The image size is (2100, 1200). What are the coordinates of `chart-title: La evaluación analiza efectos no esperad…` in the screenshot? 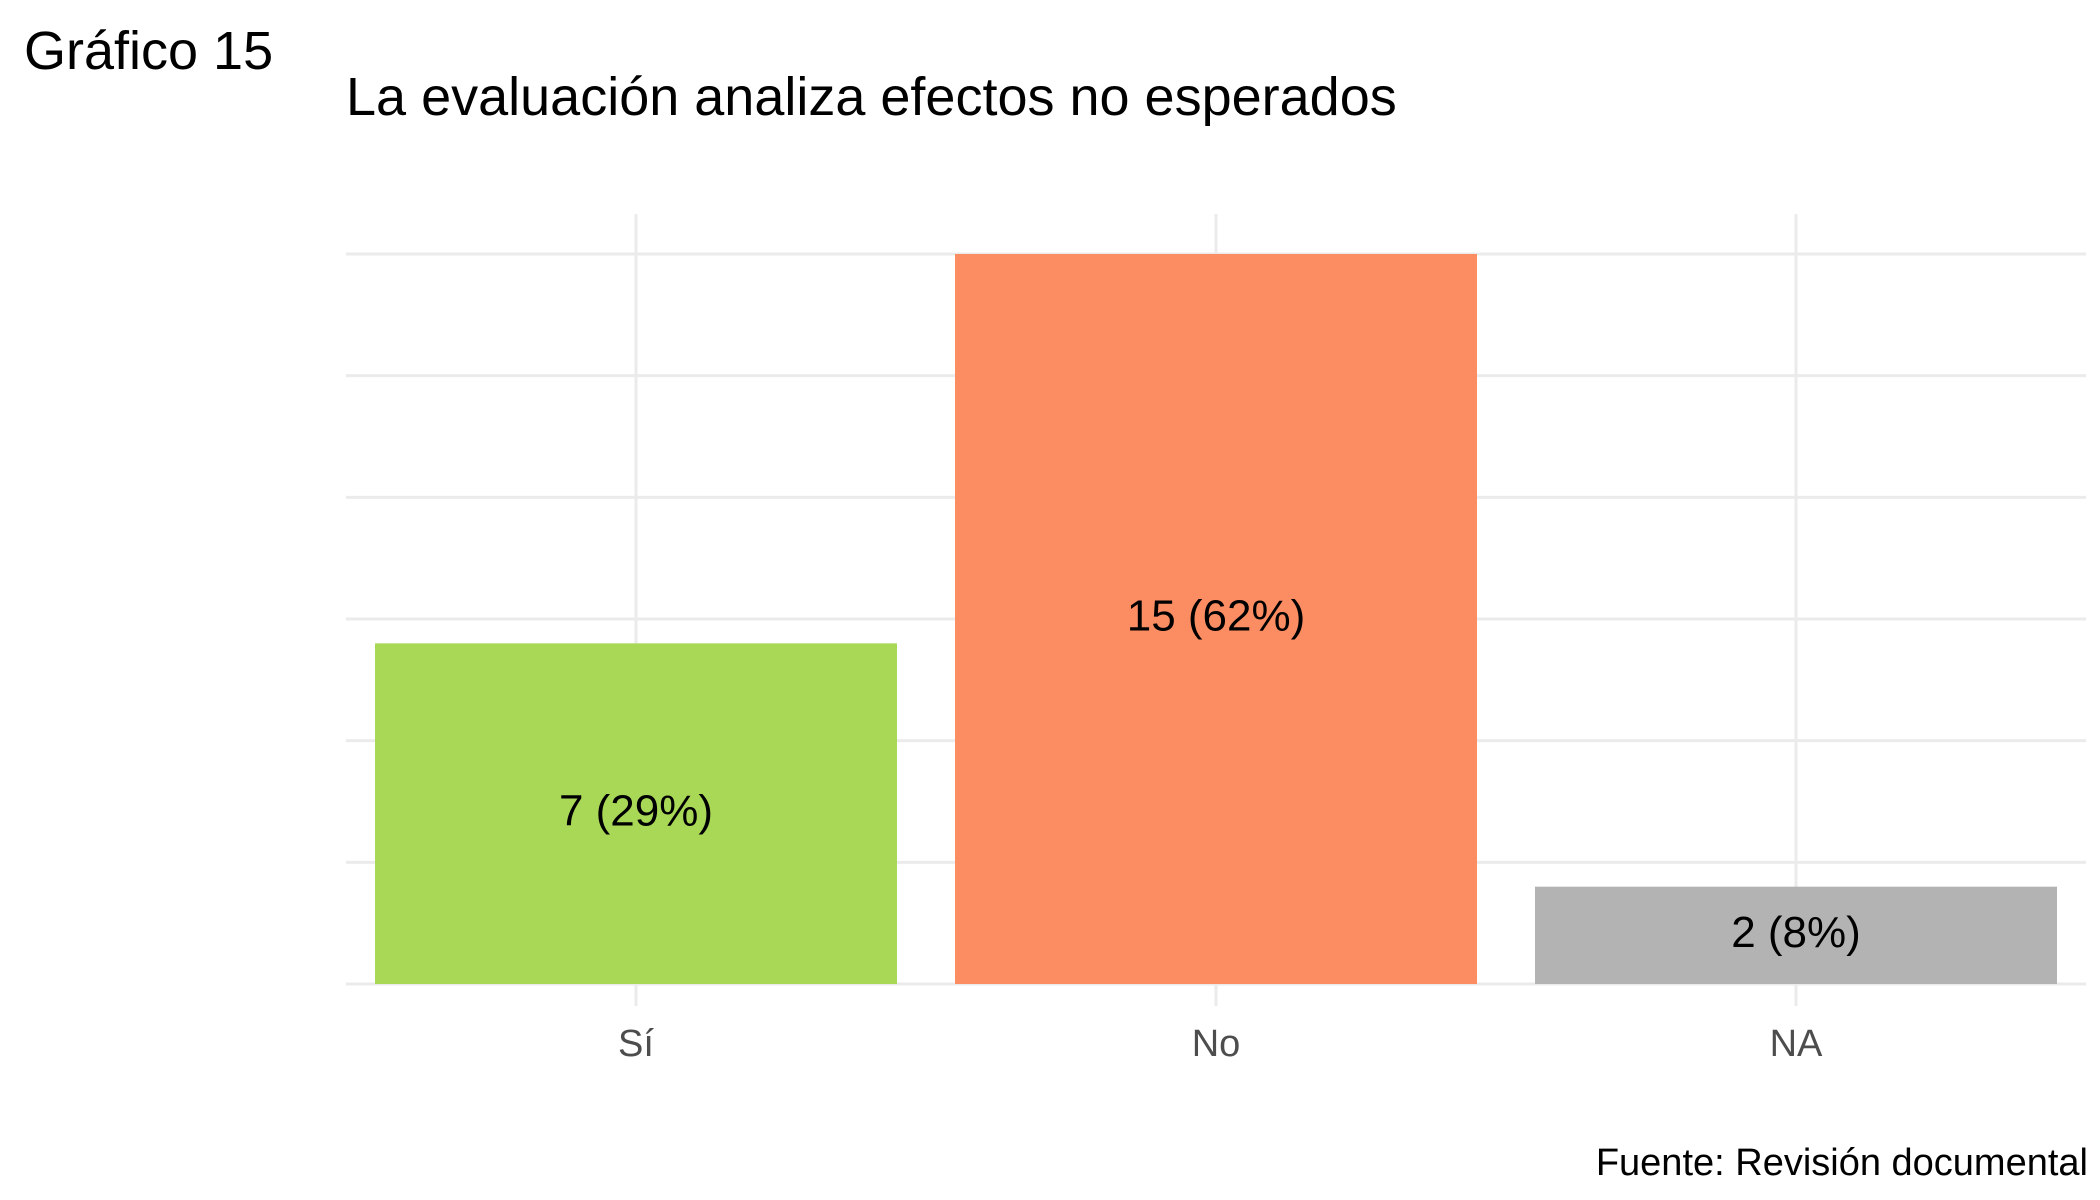 It's located at (871, 97).